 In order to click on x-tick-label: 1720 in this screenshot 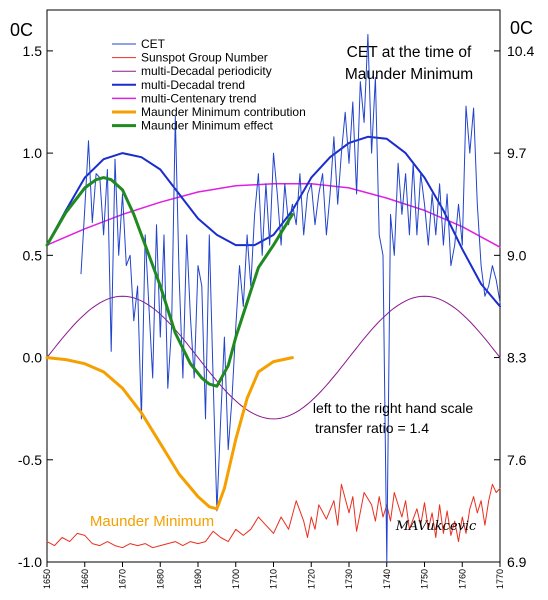, I will do `click(311, 579)`.